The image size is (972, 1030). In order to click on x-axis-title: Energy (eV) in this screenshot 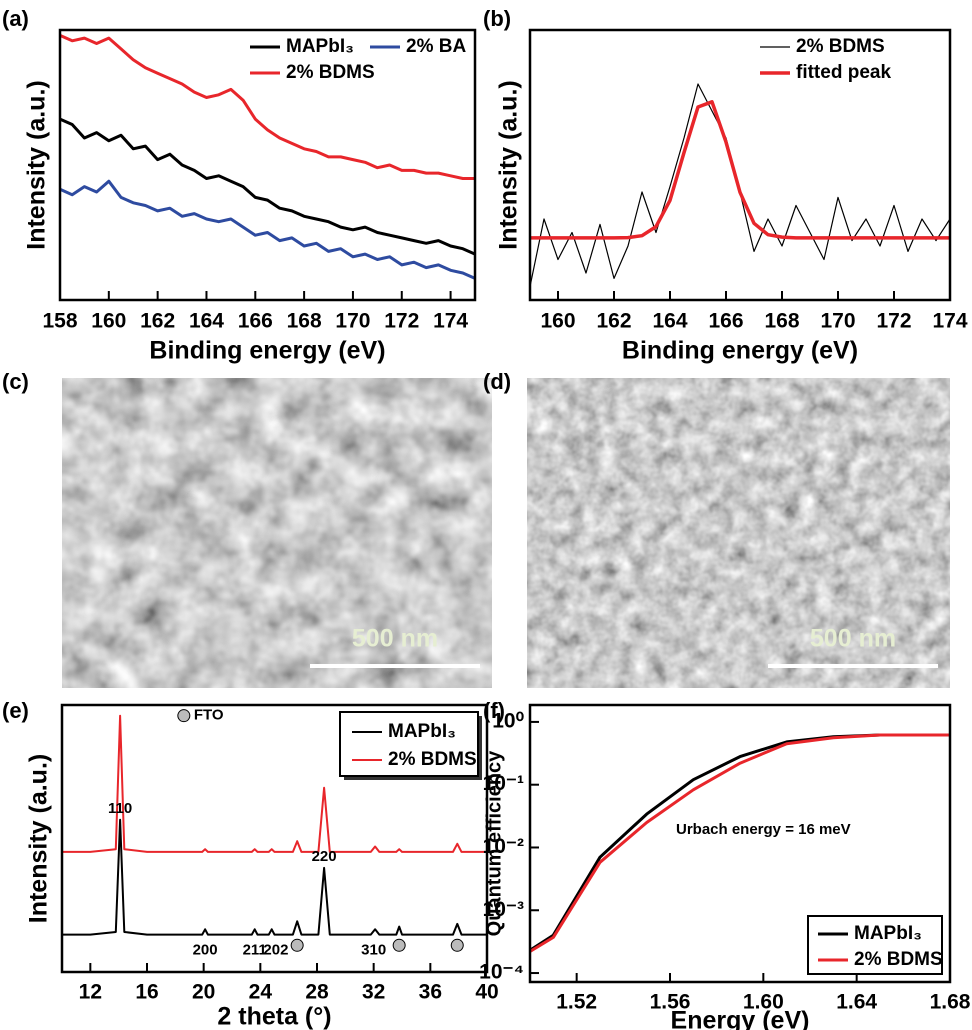, I will do `click(740, 1018)`.